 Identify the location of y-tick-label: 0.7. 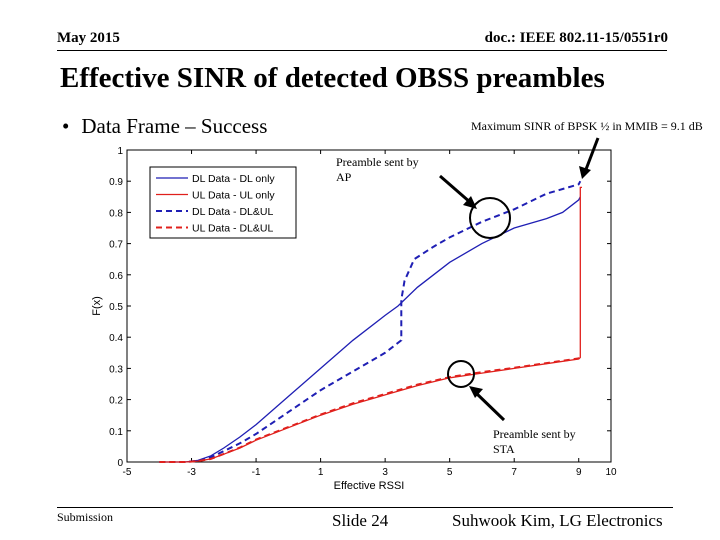
(116, 245).